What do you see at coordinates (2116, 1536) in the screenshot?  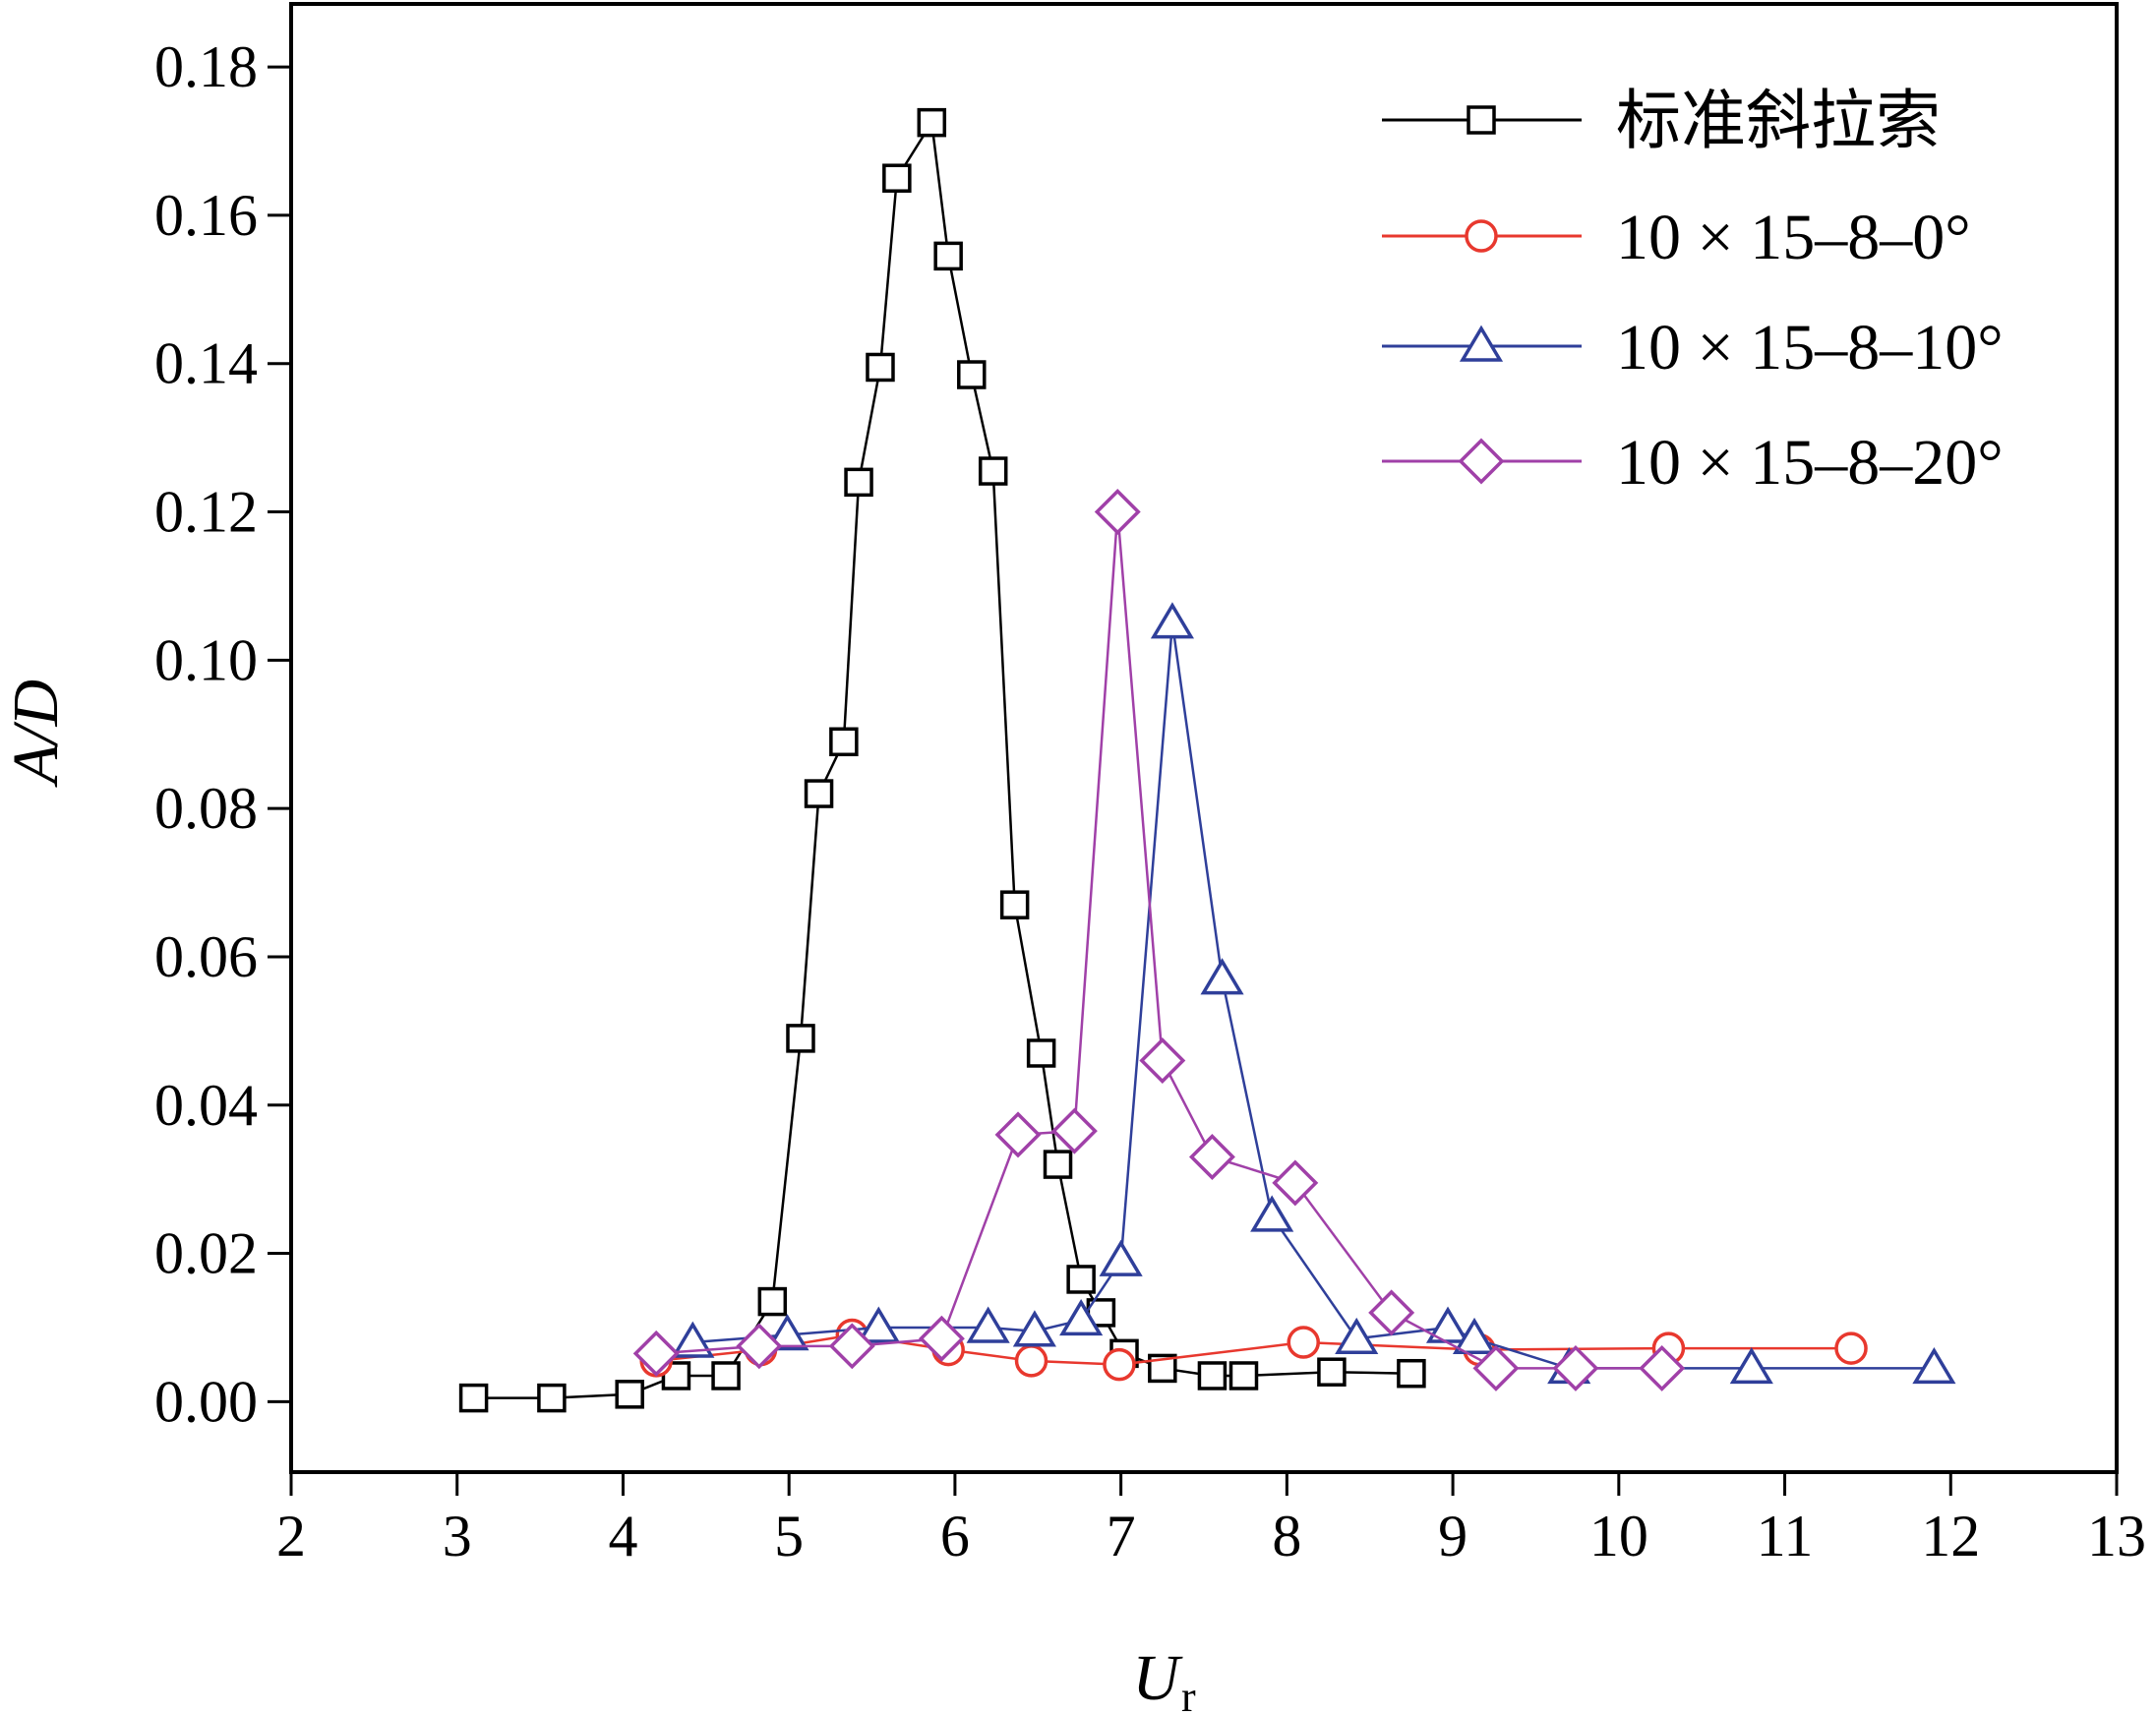 I see `x-tick-label: 13` at bounding box center [2116, 1536].